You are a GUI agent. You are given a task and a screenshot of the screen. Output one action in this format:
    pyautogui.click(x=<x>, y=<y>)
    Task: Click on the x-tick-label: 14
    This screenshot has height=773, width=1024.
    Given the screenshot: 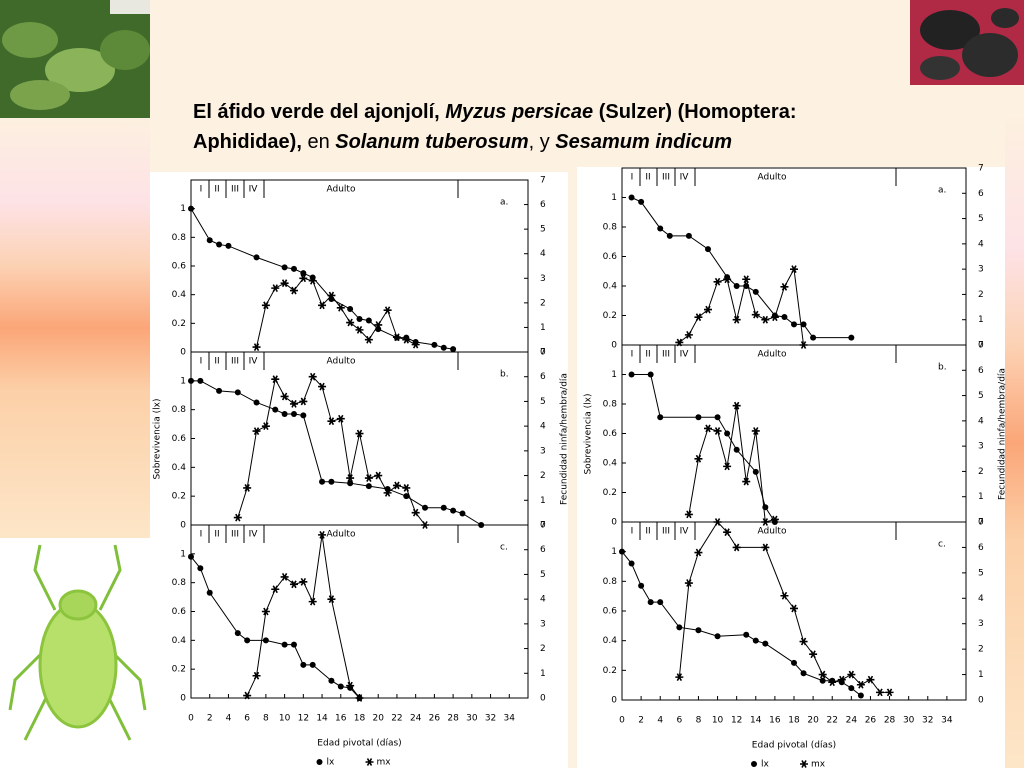 What is the action you would take?
    pyautogui.click(x=322, y=719)
    